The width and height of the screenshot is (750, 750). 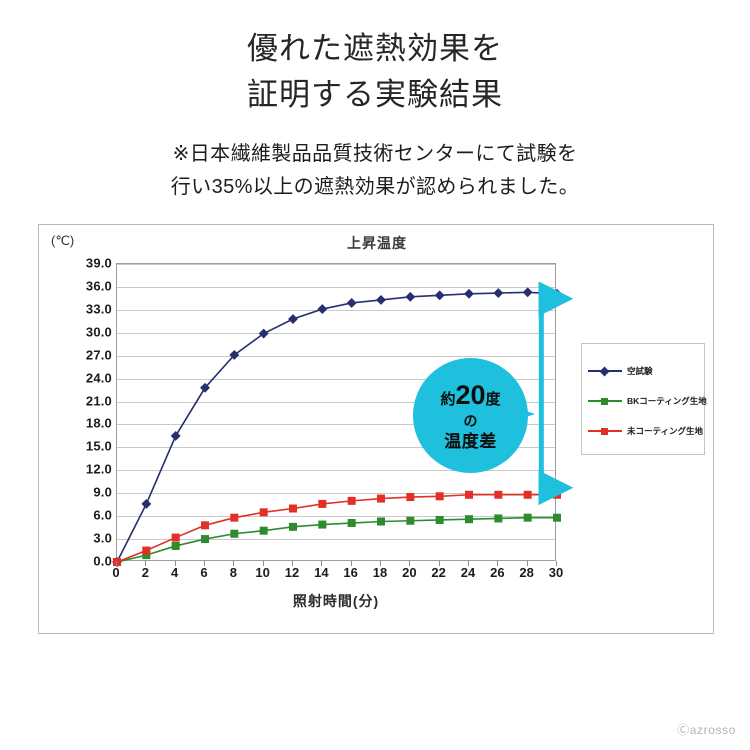 What do you see at coordinates (665, 431) in the screenshot?
I see `legend-label: 未コーティング生地` at bounding box center [665, 431].